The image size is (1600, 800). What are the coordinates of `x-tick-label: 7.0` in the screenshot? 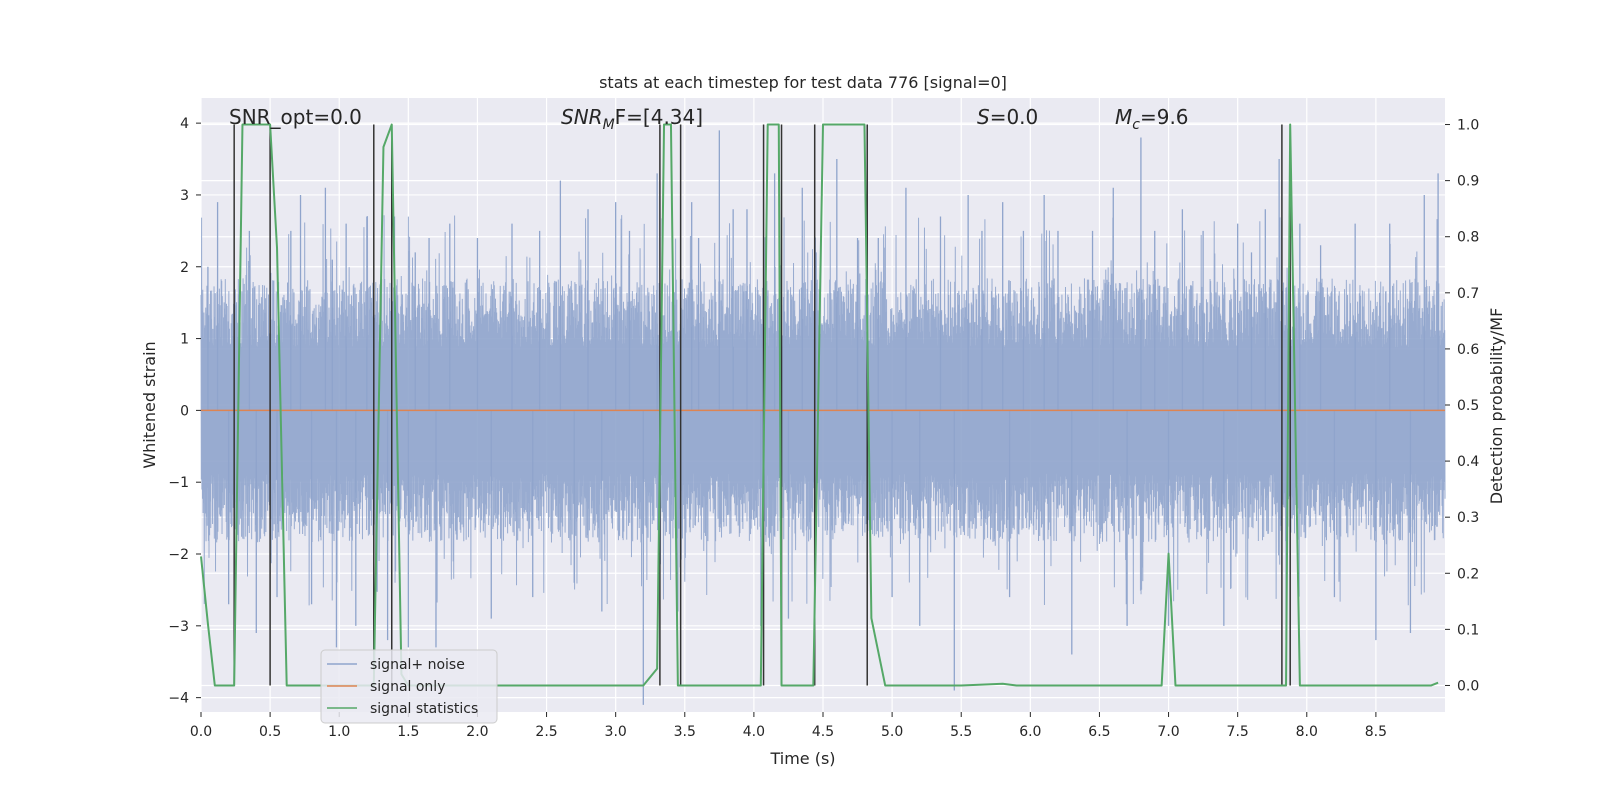 It's located at (1168, 732).